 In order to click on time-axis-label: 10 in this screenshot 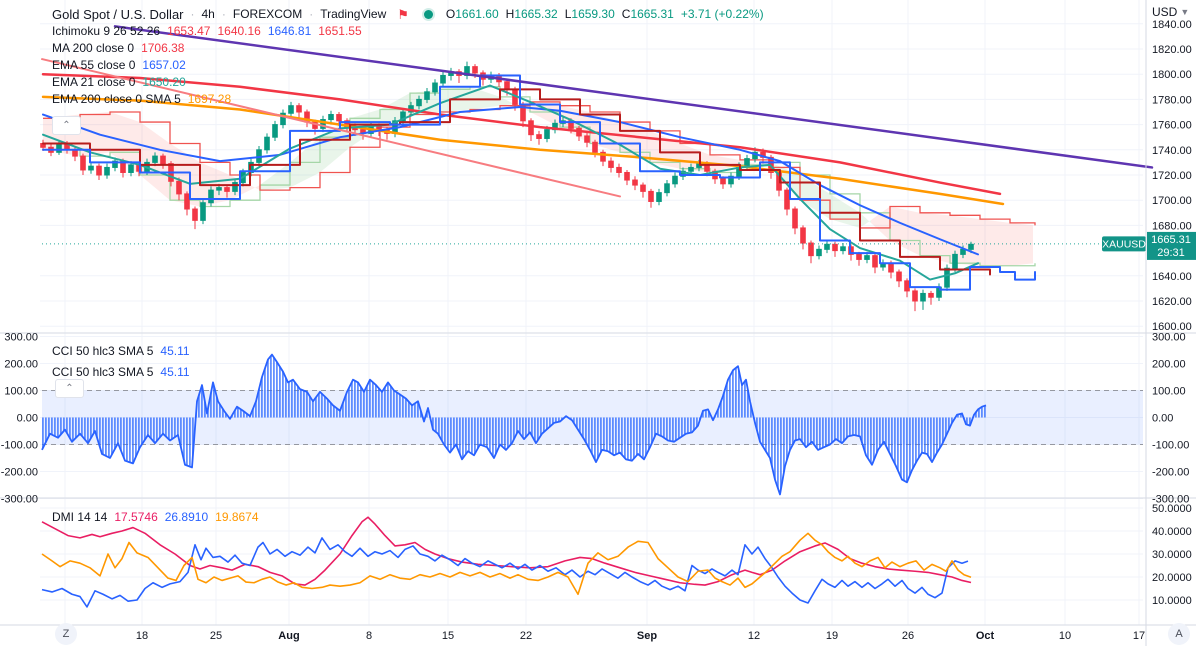, I will do `click(1065, 636)`.